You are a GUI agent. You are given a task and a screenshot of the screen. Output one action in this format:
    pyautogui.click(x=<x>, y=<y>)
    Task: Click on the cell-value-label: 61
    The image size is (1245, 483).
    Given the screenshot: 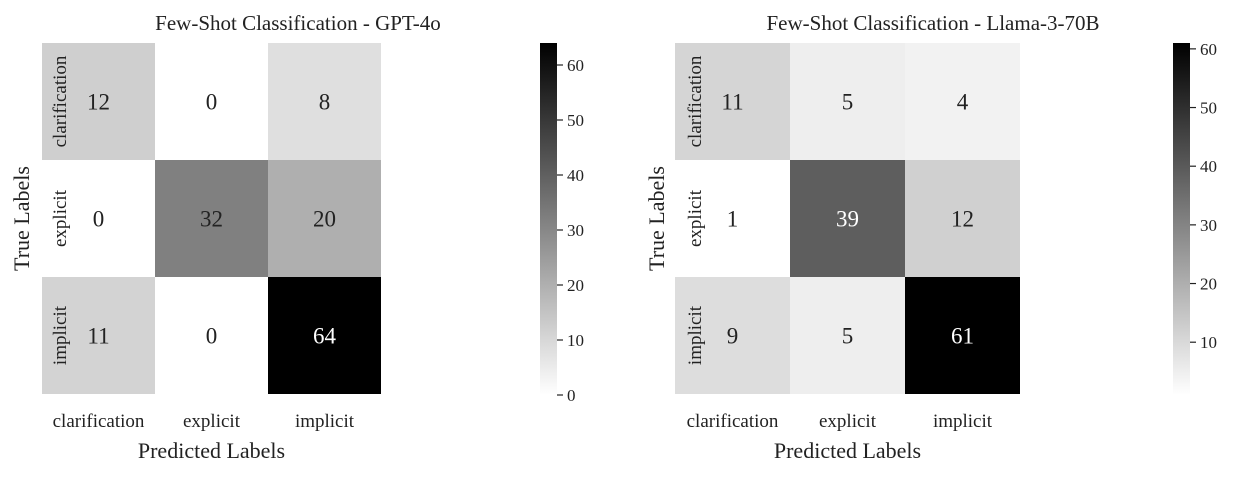 What is the action you would take?
    pyautogui.click(x=962, y=336)
    